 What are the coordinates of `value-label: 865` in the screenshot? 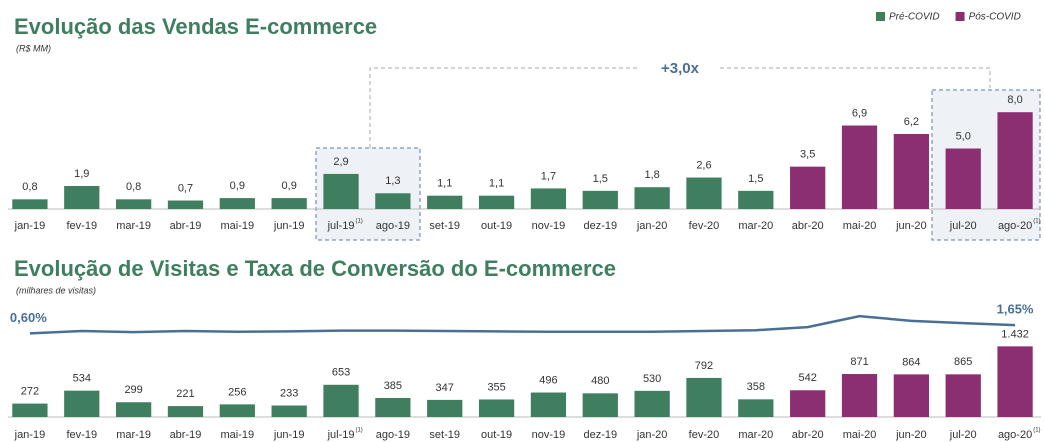 It's located at (963, 362).